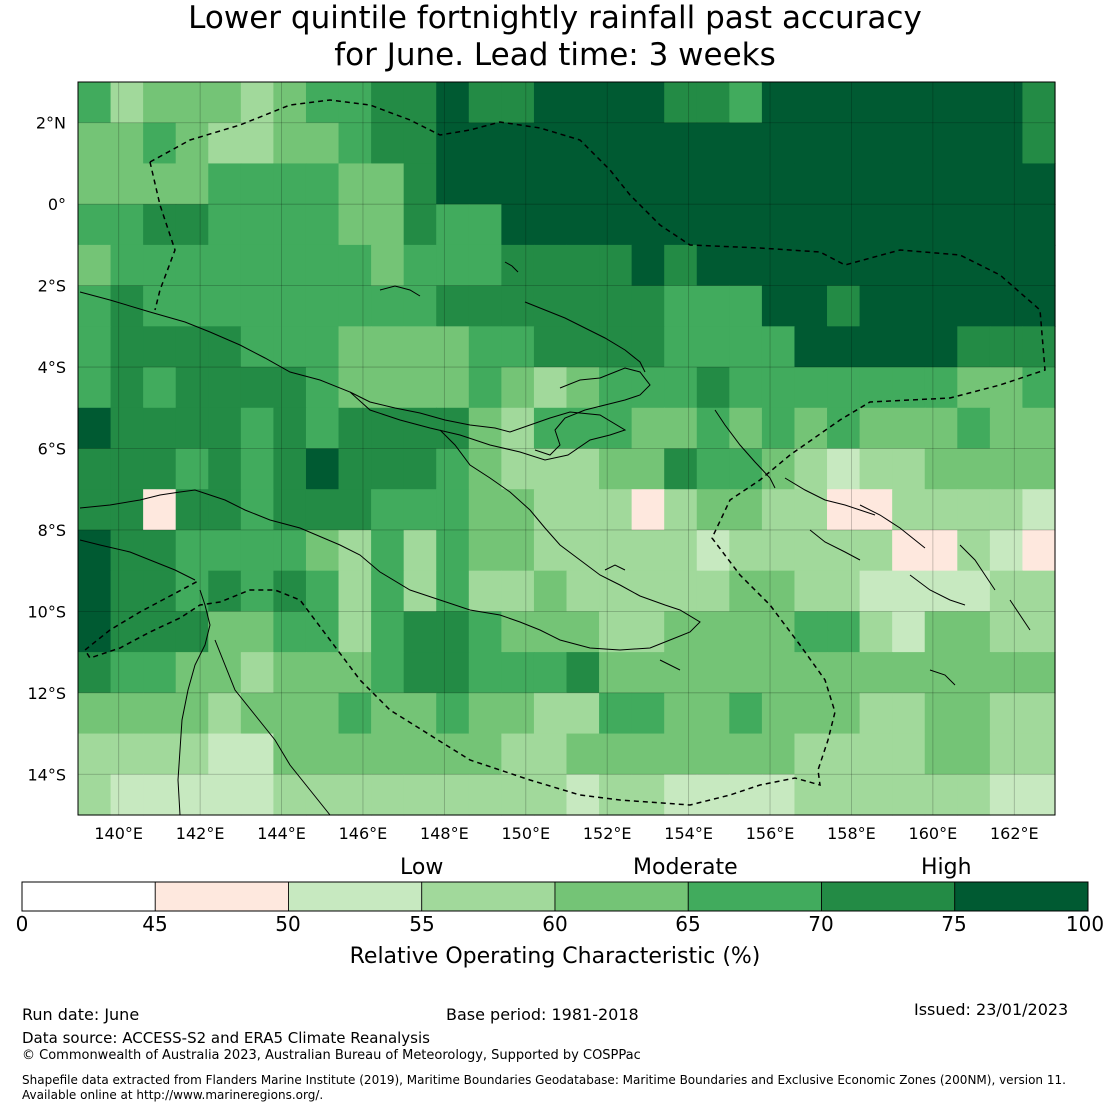 This screenshot has width=1110, height=1110. I want to click on run-date: Run date: June, so click(81, 1014).